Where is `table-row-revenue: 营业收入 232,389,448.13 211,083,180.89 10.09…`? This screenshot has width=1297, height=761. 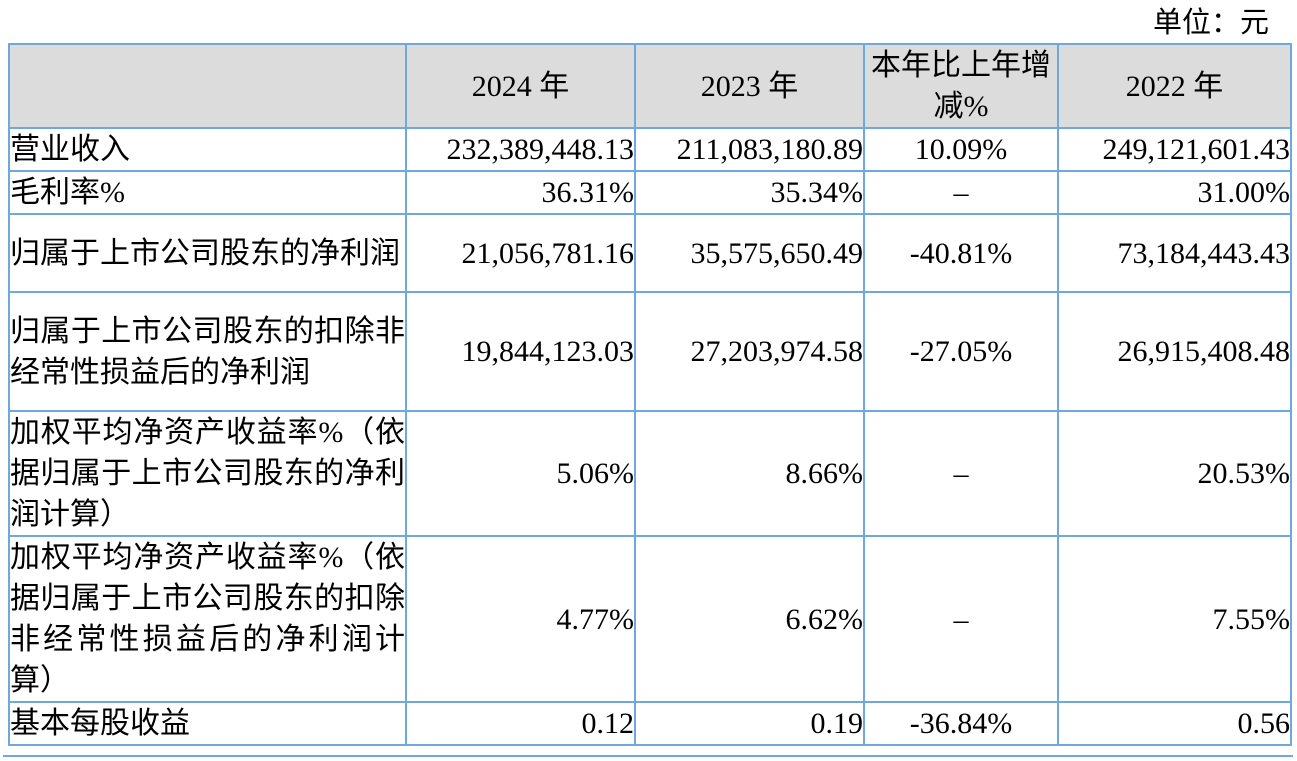 table-row-revenue: 营业收入 232,389,448.13 211,083,180.89 10.09… is located at coordinates (650, 149).